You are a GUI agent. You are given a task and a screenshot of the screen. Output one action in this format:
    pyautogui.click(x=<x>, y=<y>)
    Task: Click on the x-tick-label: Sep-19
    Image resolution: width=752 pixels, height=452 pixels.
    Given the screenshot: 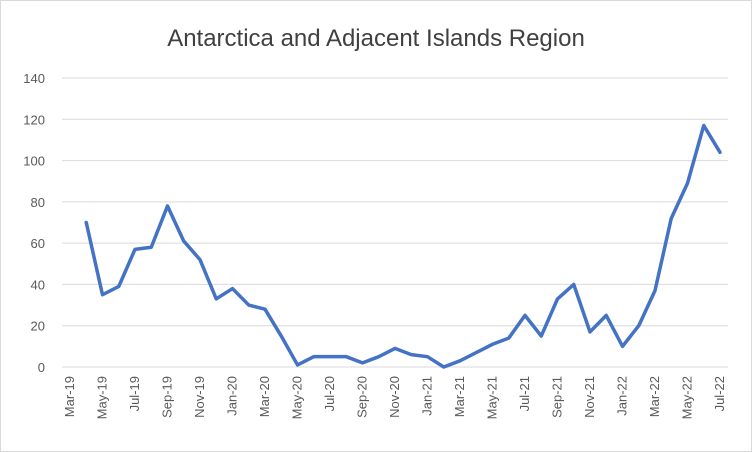 What is the action you would take?
    pyautogui.click(x=167, y=397)
    